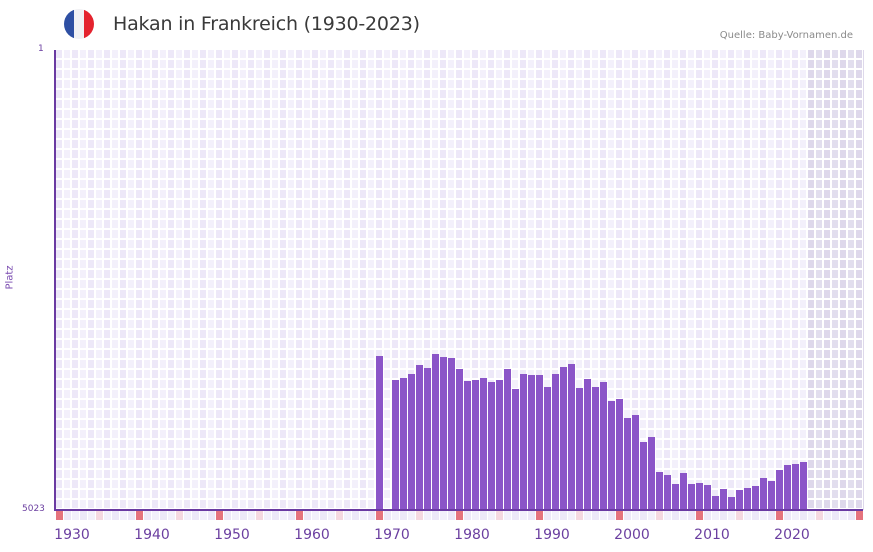 The image size is (873, 552). Describe the element at coordinates (563, 438) in the screenshot. I see `bar-1993` at that location.